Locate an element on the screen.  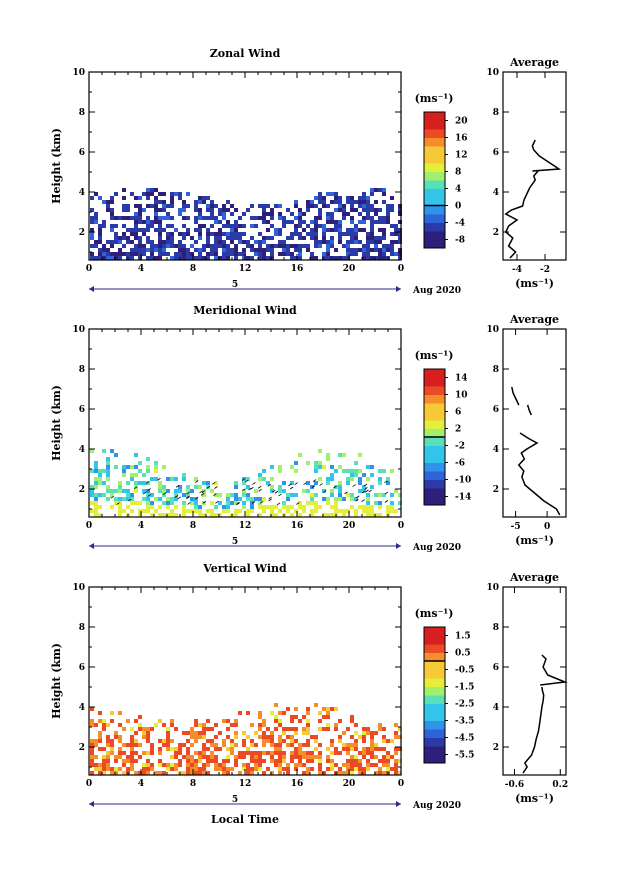
colorbar-unit: (ms⁻¹) is located at coordinates (434, 98).